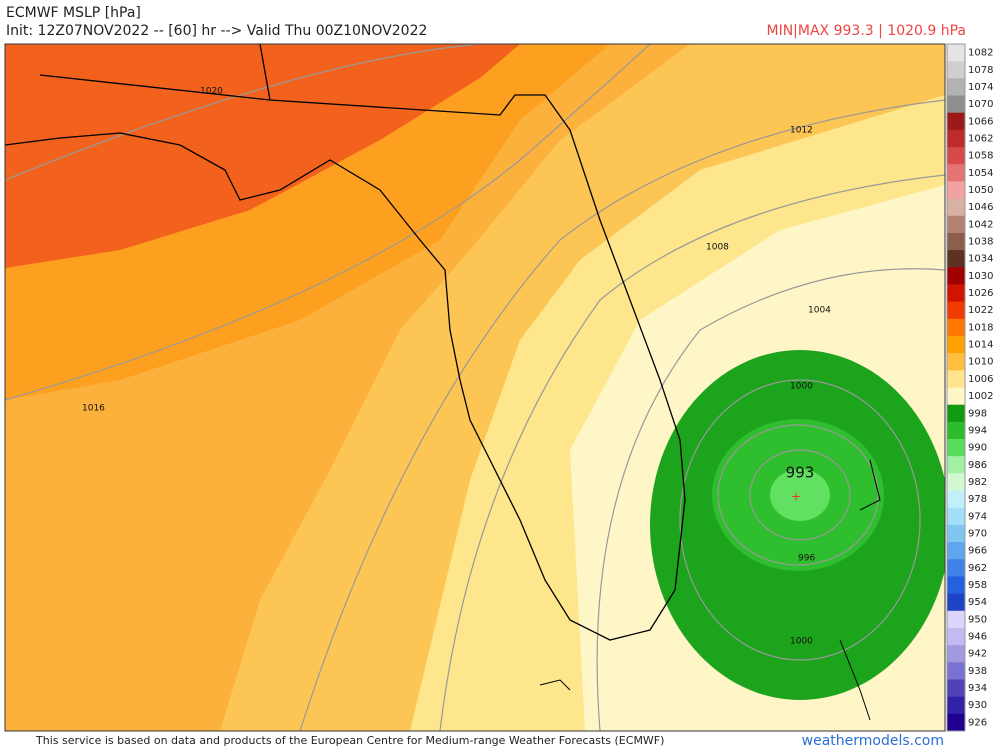 This screenshot has width=1000, height=754. Describe the element at coordinates (980, 121) in the screenshot. I see `colorbar-label: 1066` at that location.